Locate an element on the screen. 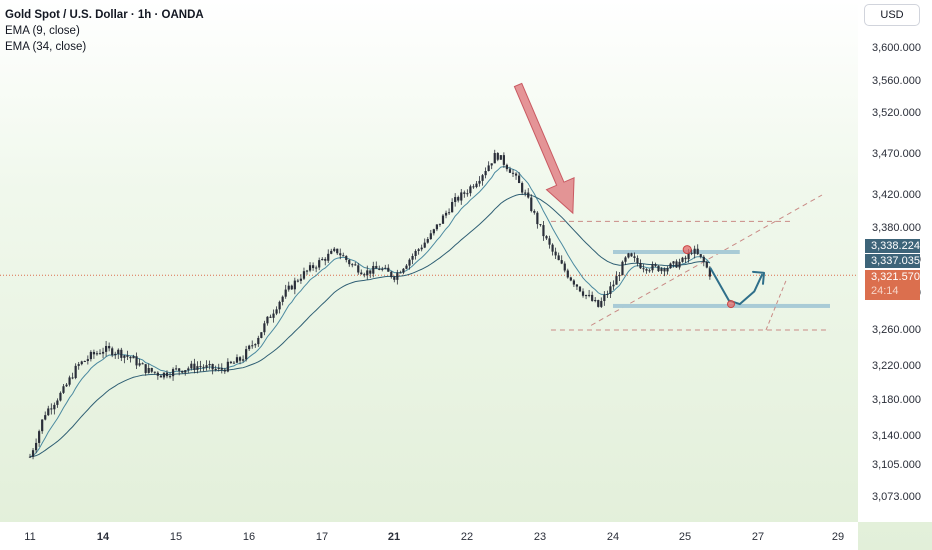  time-tick-label: 16 is located at coordinates (249, 537).